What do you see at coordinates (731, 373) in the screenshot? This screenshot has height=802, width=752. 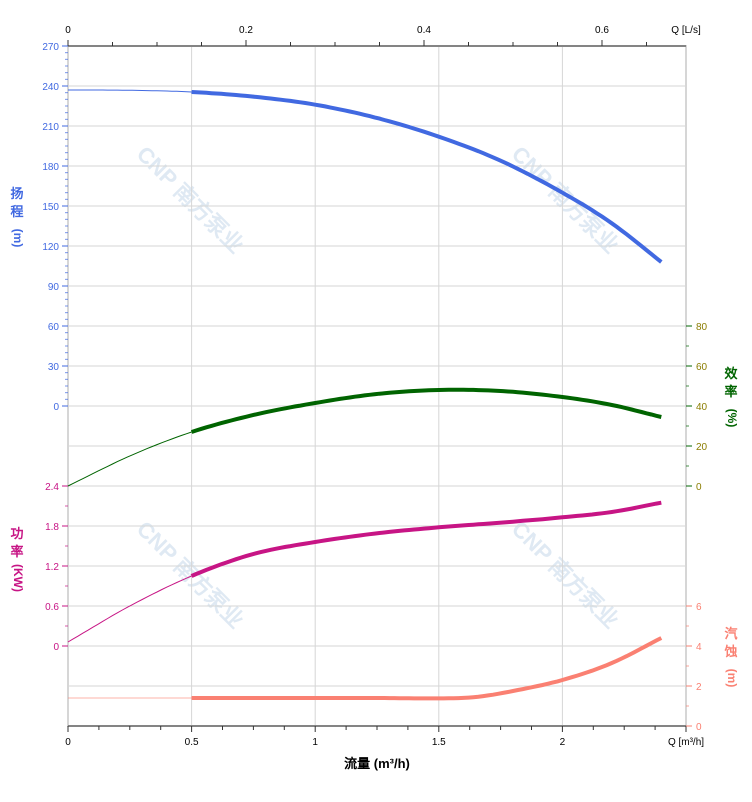 I see `efficiency-axis-title: 效` at bounding box center [731, 373].